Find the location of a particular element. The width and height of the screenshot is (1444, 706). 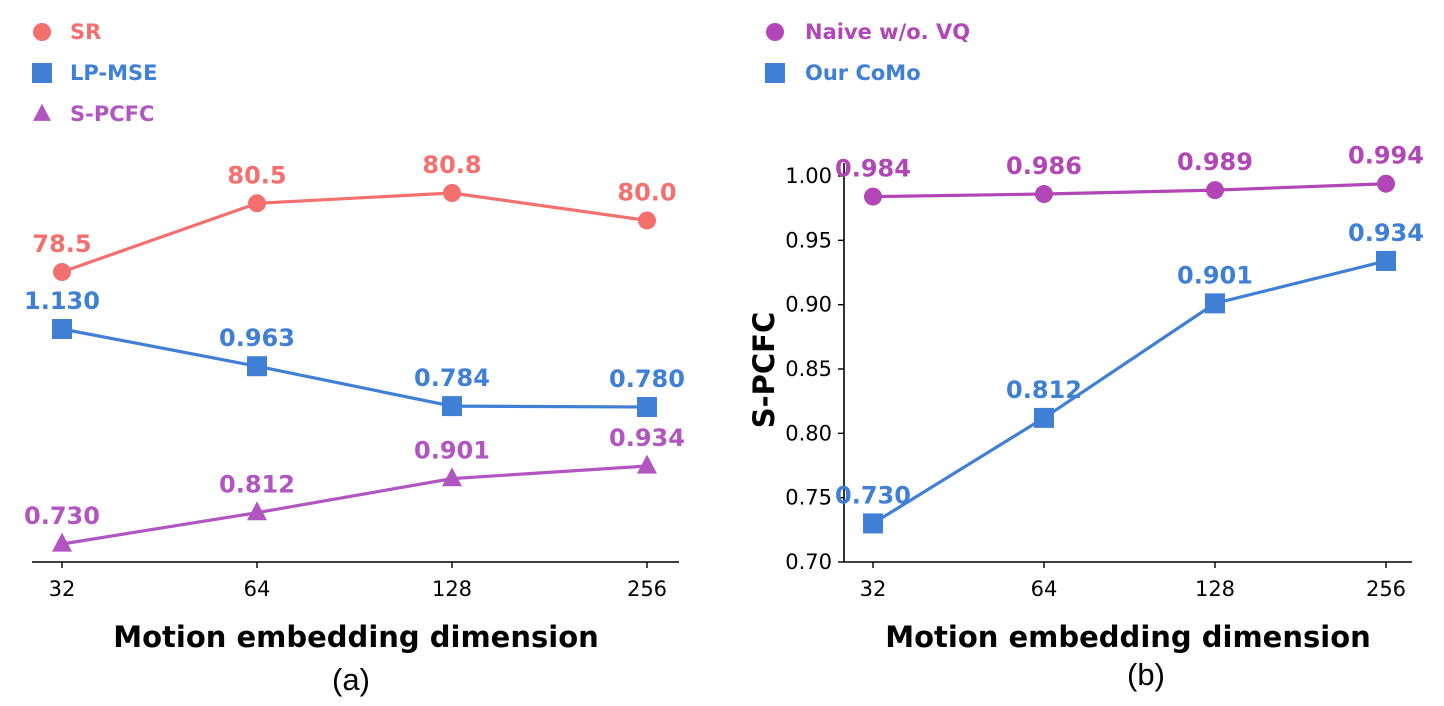

x-tick-label-b: 128 is located at coordinates (1215, 589).